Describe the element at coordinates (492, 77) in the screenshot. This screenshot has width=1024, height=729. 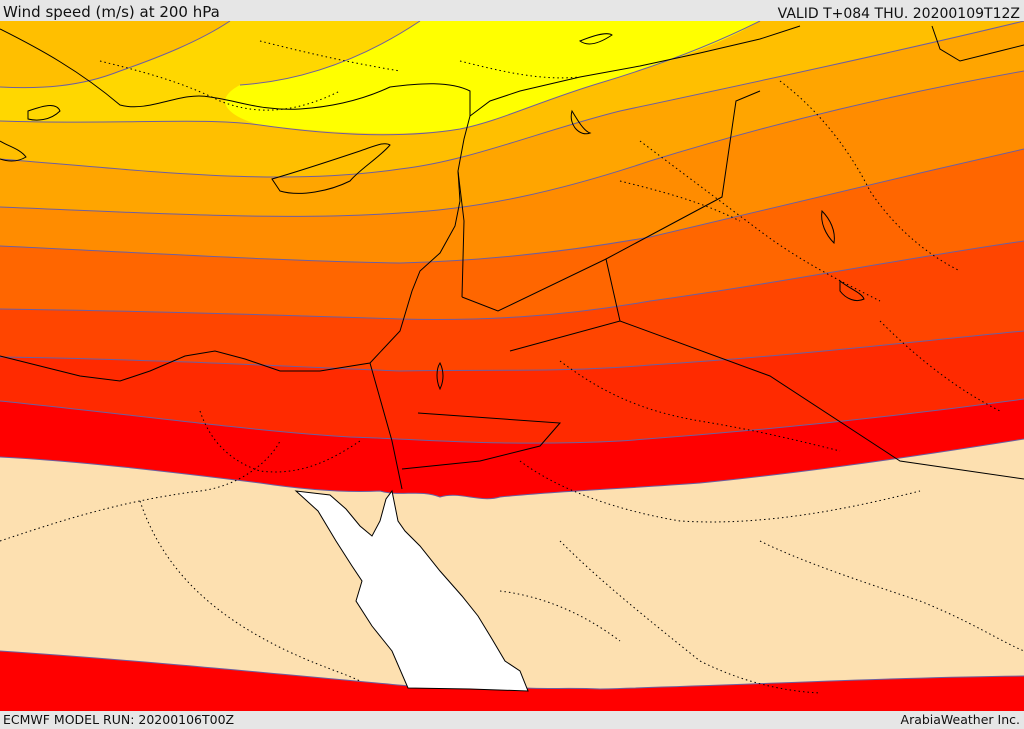
I see `jet-core-yellow` at that location.